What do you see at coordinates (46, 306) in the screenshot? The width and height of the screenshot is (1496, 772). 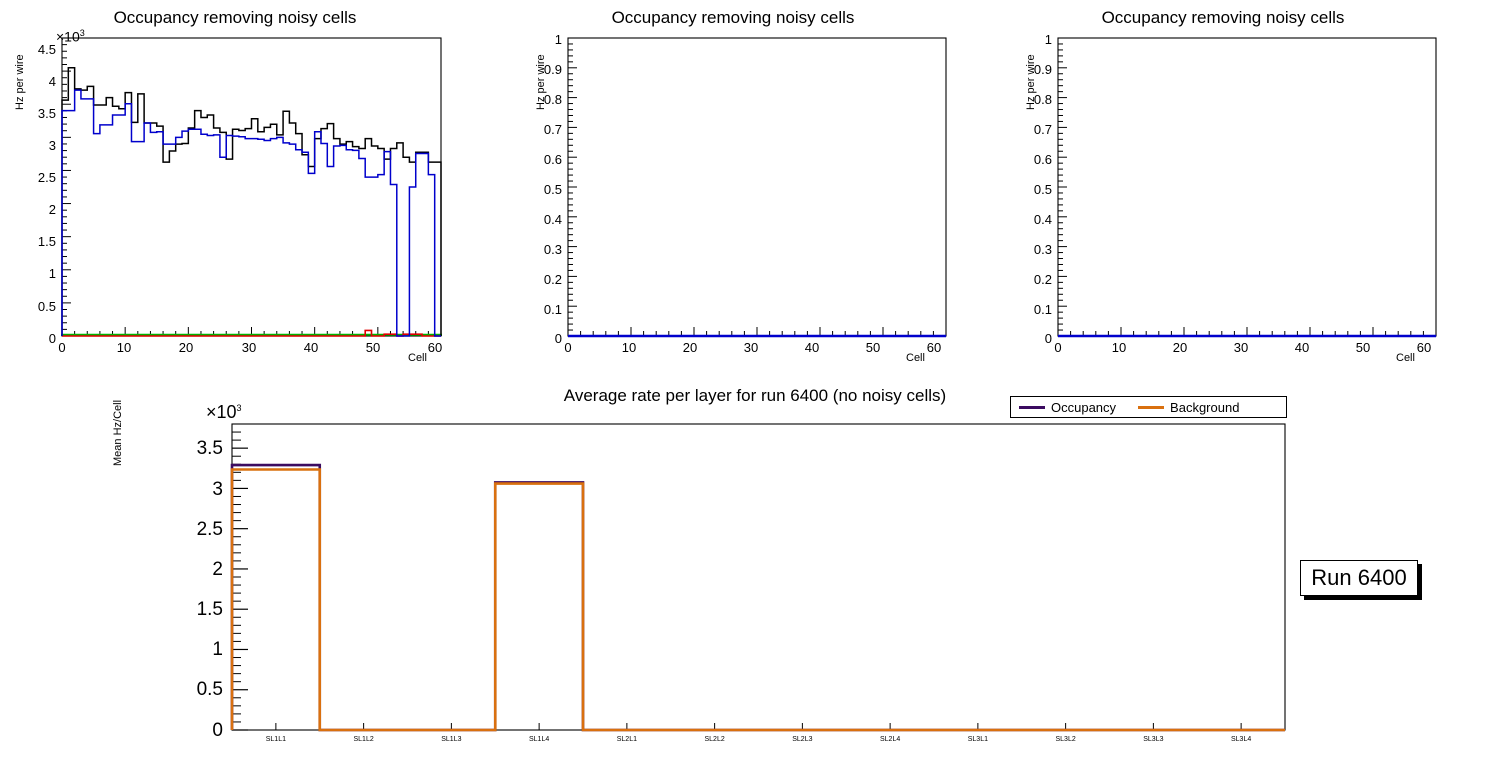 I see `panel-1-y-ticklabel: 0.5` at bounding box center [46, 306].